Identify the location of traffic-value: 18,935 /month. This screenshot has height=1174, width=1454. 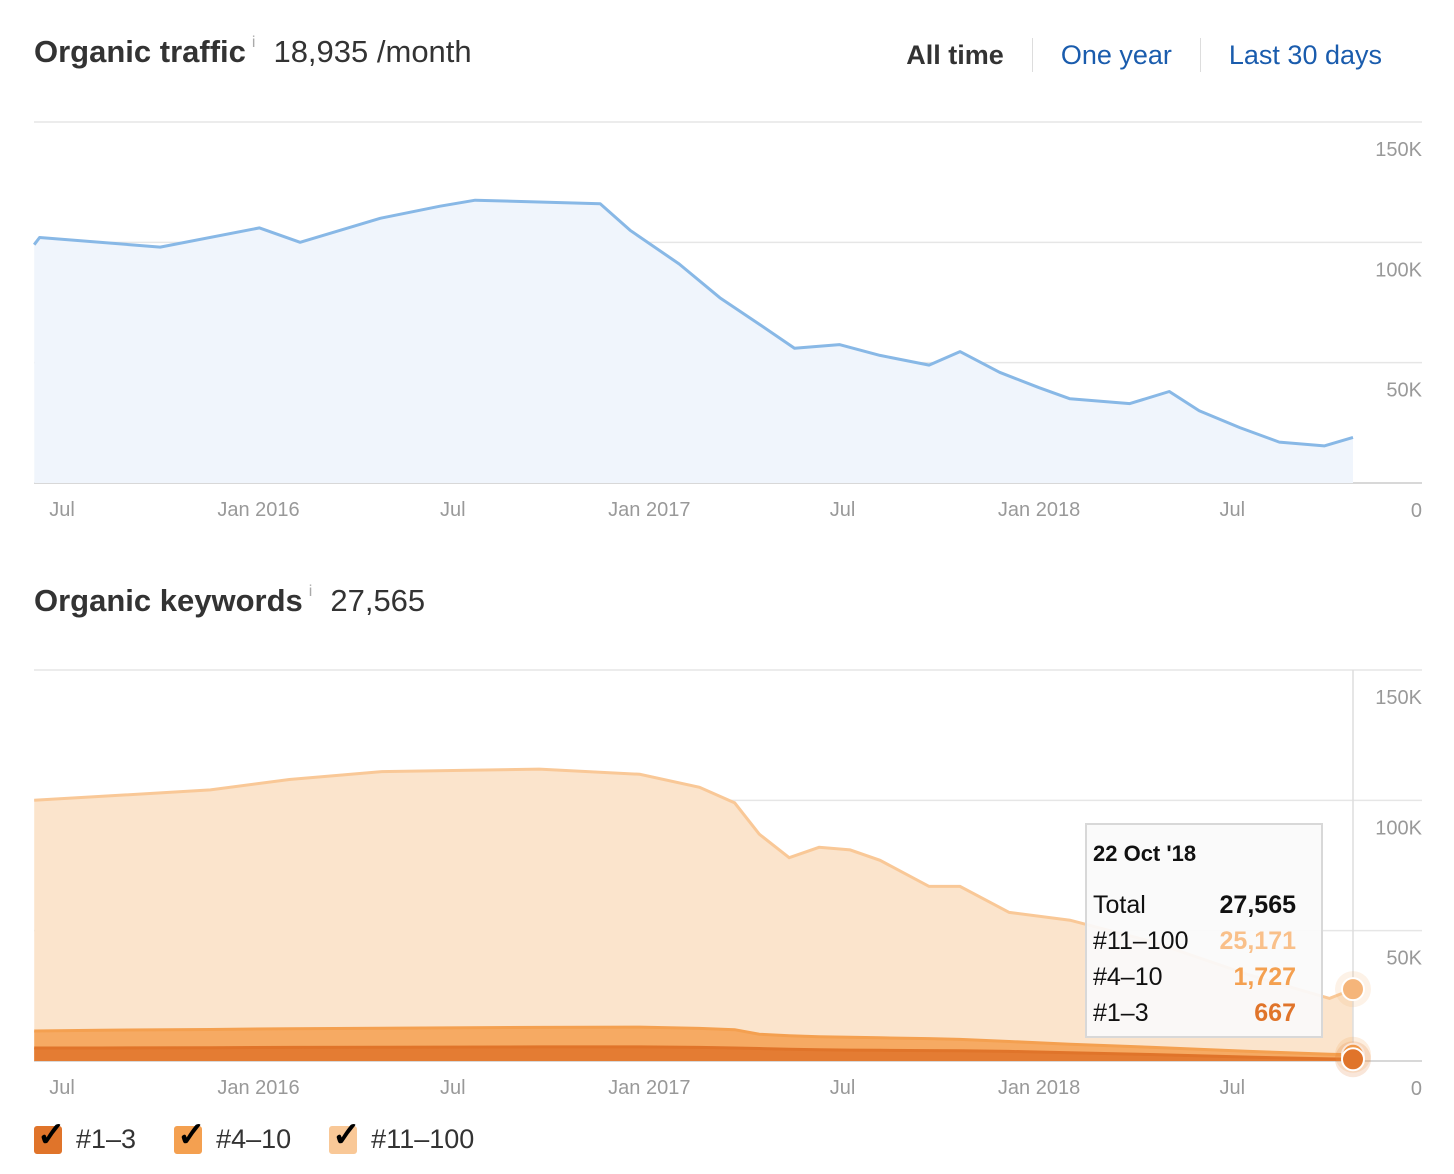
(372, 51).